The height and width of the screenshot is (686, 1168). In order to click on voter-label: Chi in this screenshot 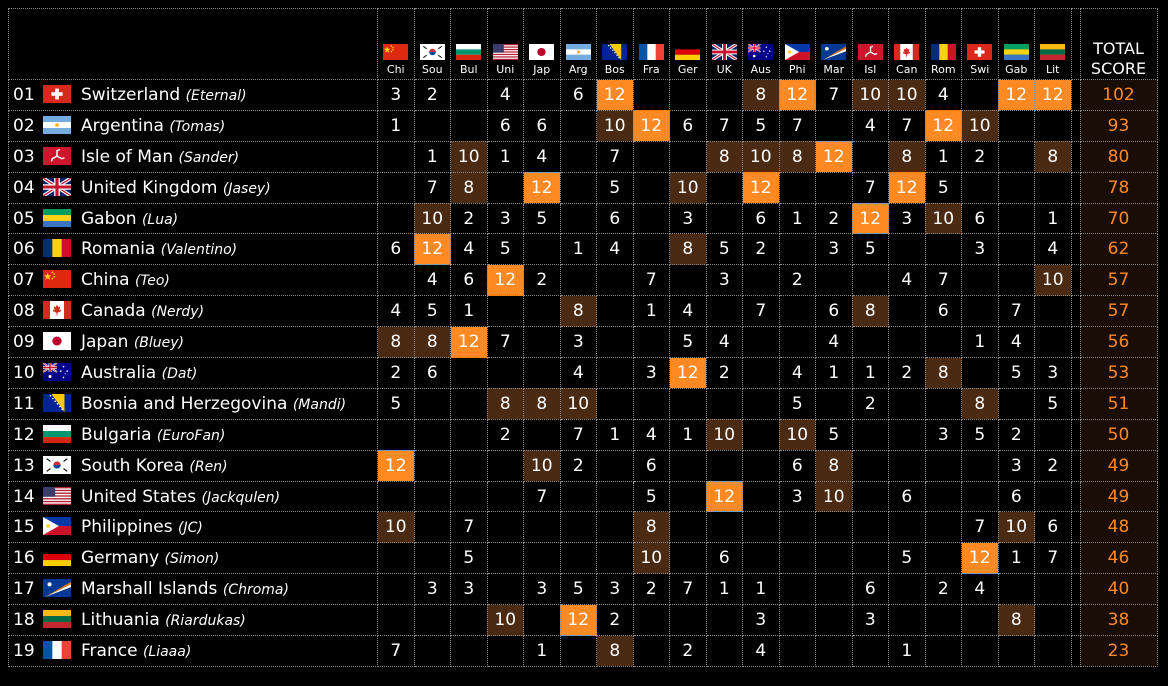, I will do `click(395, 69)`.